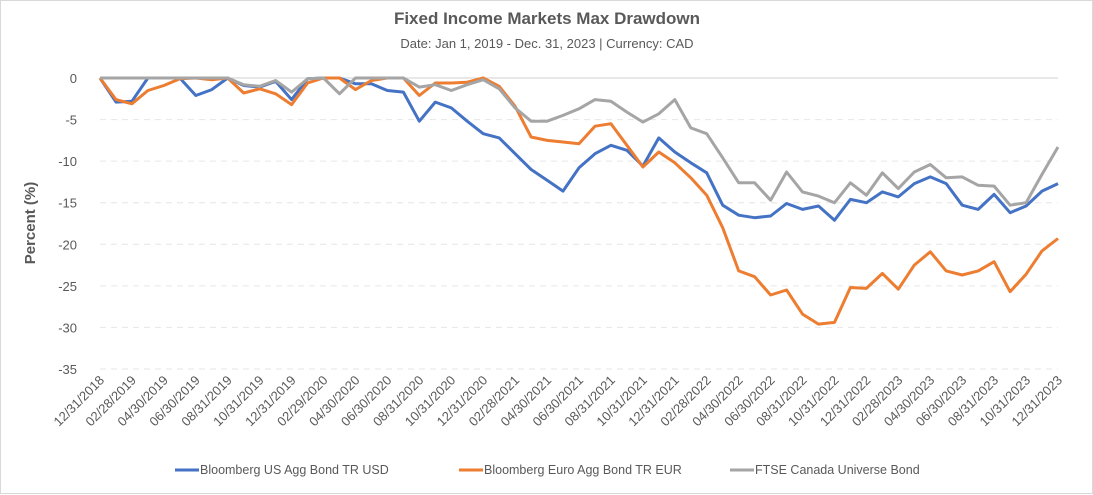 The width and height of the screenshot is (1093, 495). Describe the element at coordinates (547, 18) in the screenshot. I see `chart-title: Fixed Income Markets Max Drawdown` at that location.